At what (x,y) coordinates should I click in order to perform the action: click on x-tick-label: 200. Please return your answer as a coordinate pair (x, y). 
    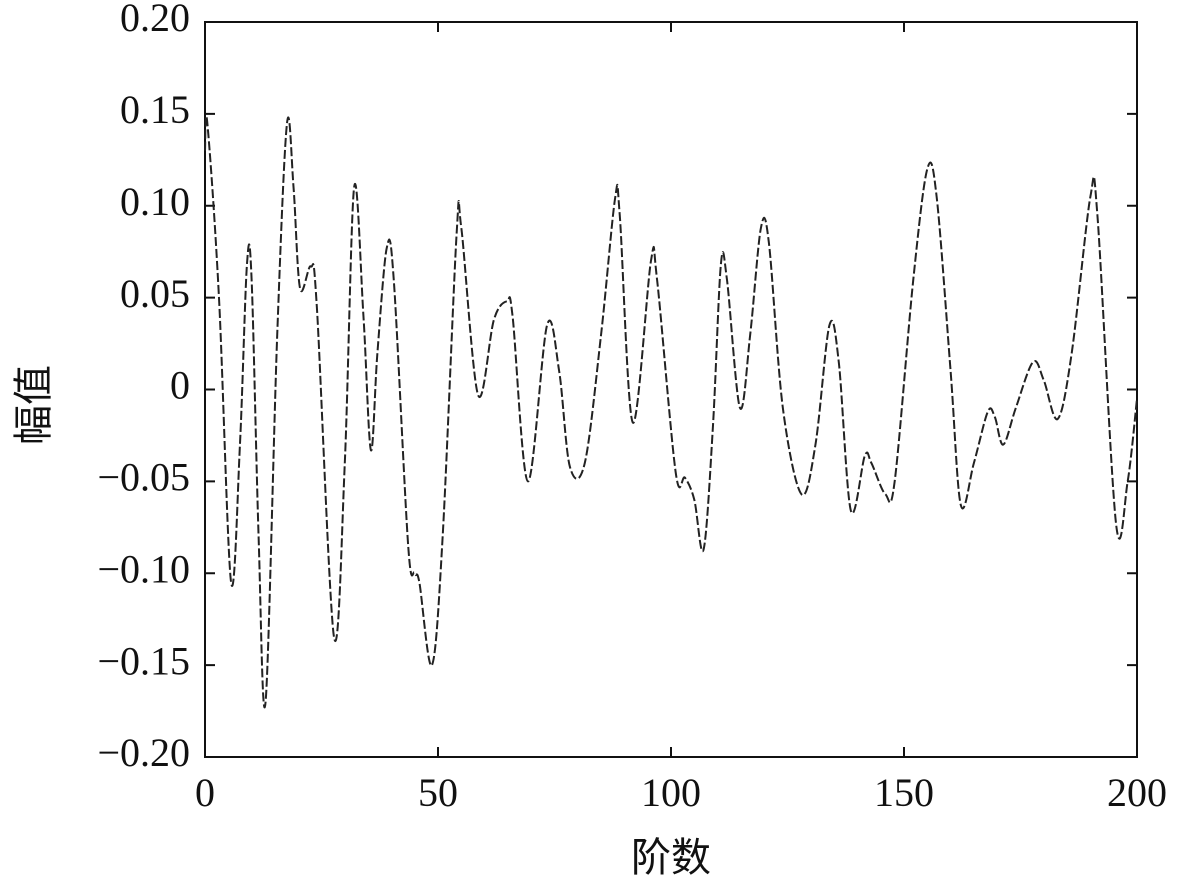
    Looking at the image, I should click on (1137, 792).